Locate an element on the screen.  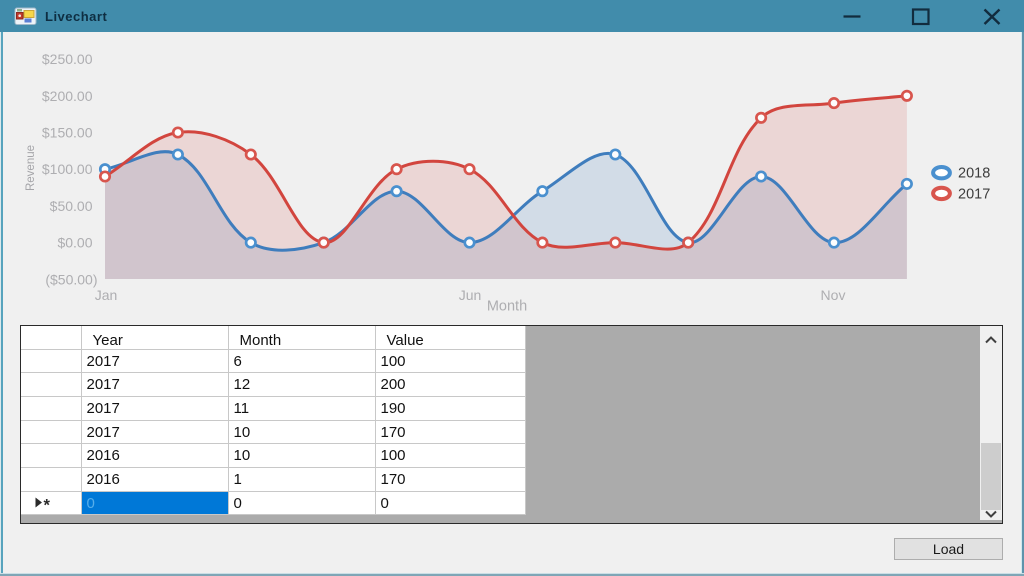
svg-text: Nov is located at coordinates (833, 295).